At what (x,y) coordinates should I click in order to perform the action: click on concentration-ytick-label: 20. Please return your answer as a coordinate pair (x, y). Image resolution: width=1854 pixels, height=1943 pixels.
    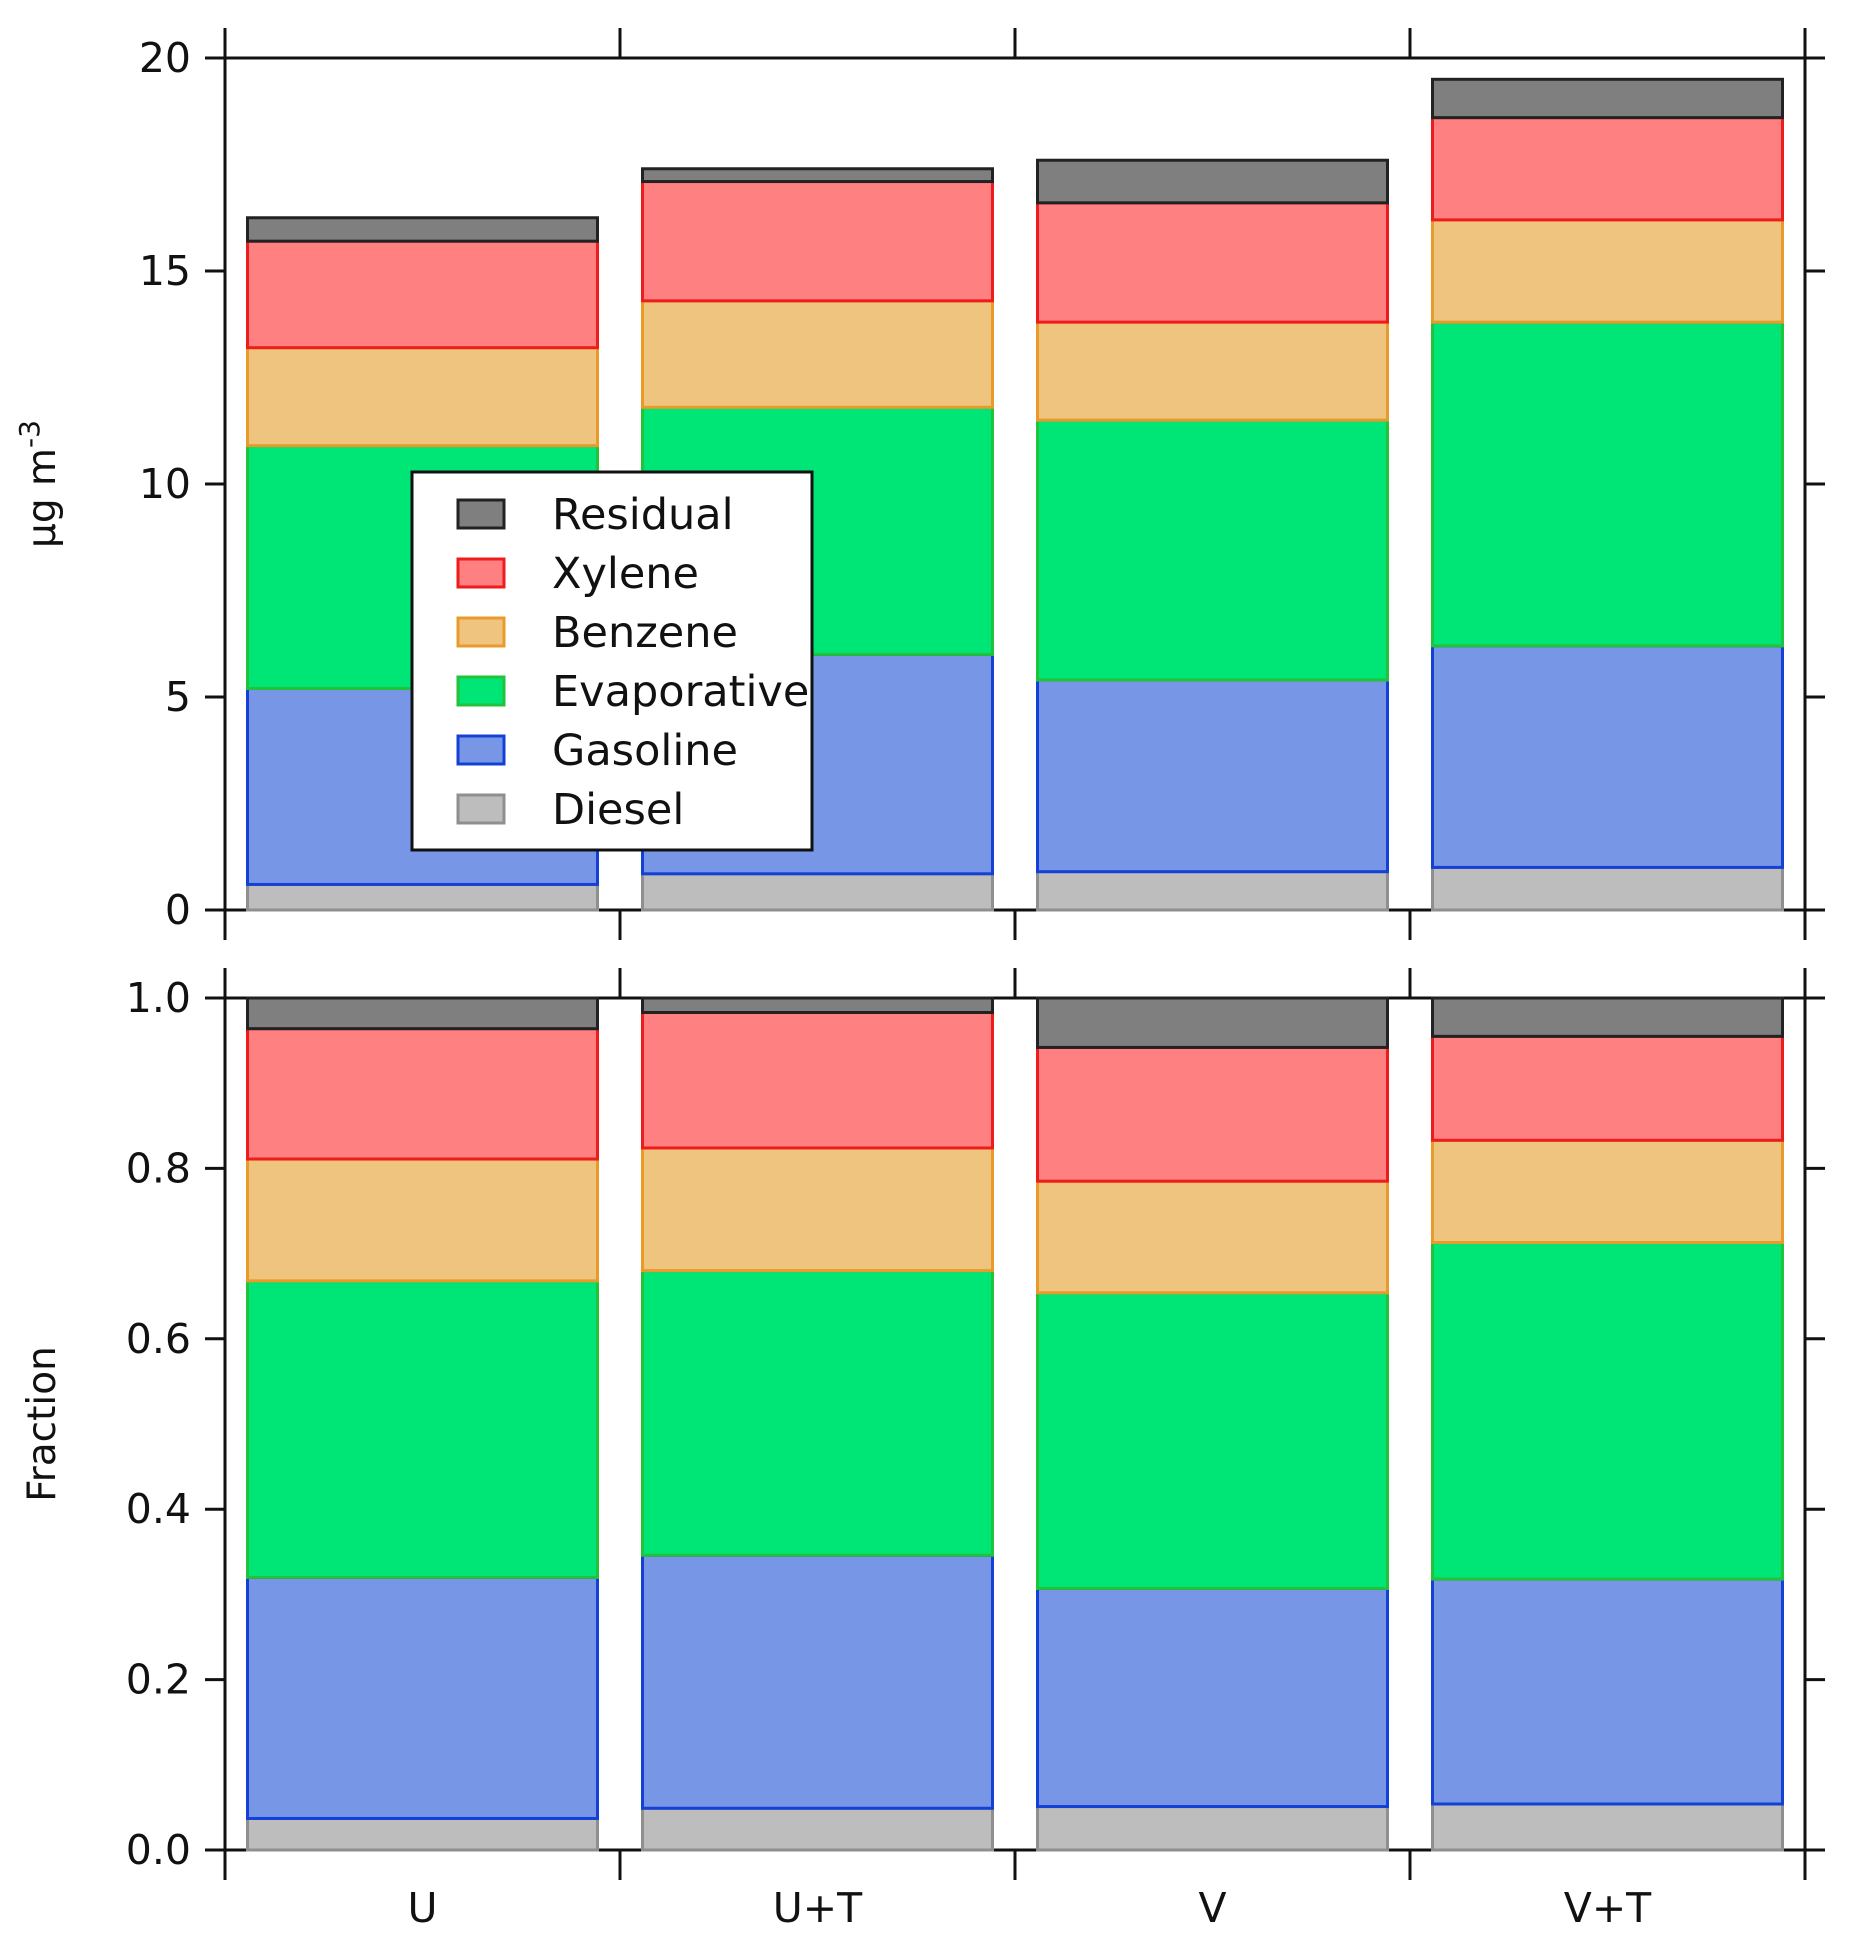
    Looking at the image, I should click on (165, 58).